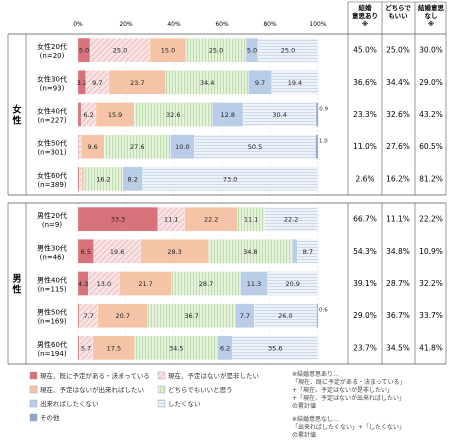  I want to click on legend-item: 現在、既に予定がある・決まっている, so click(89, 375).